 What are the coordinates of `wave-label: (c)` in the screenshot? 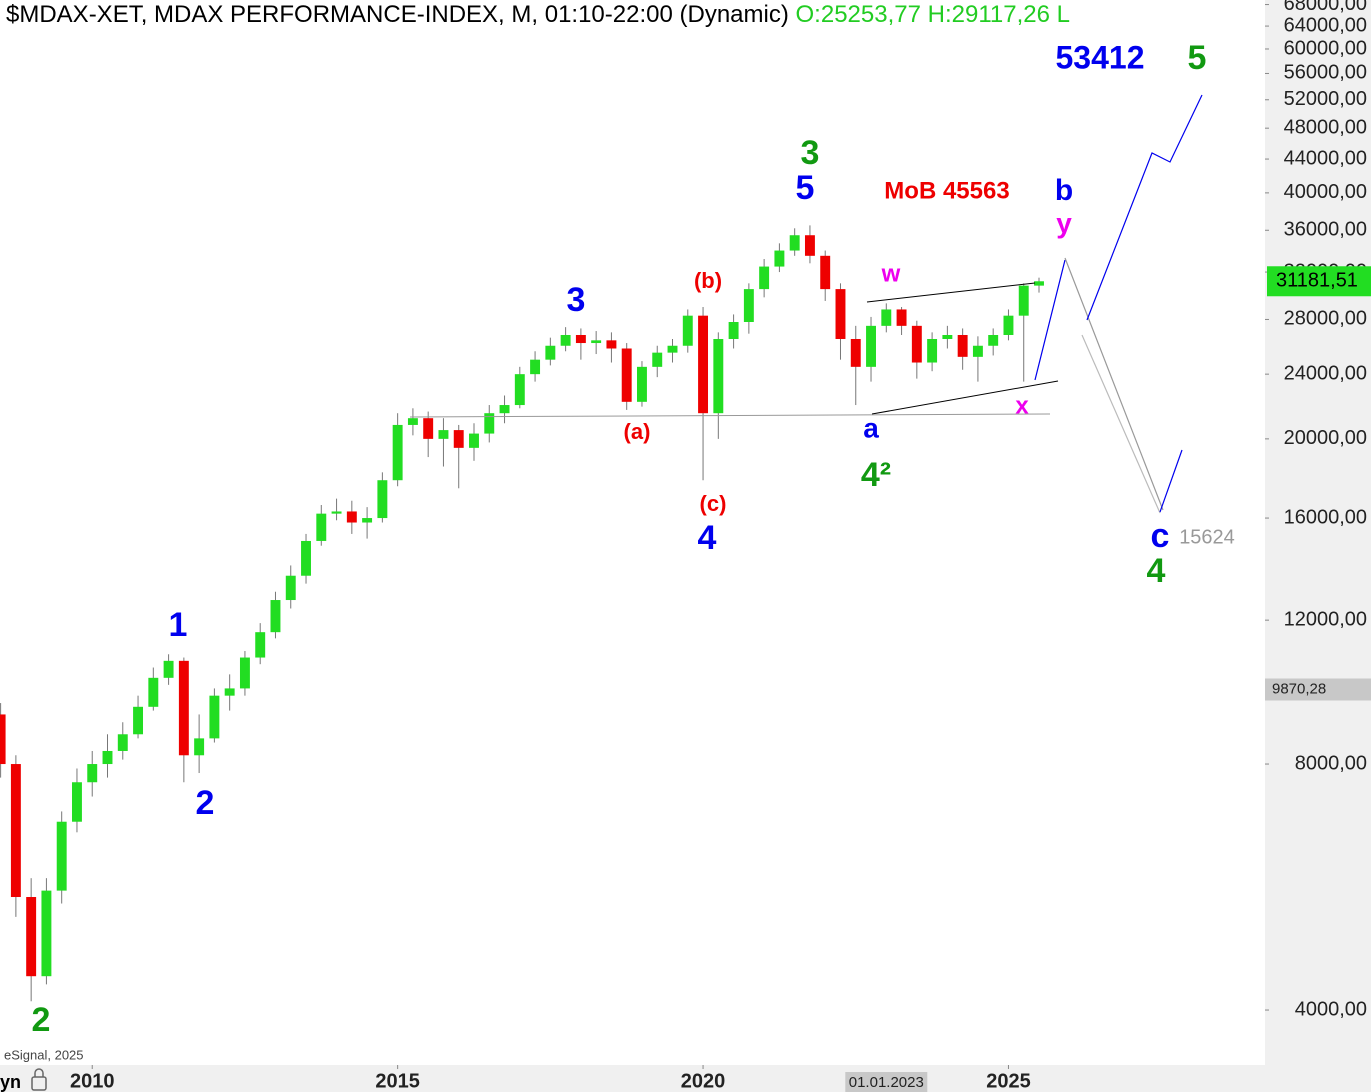 It's located at (713, 503).